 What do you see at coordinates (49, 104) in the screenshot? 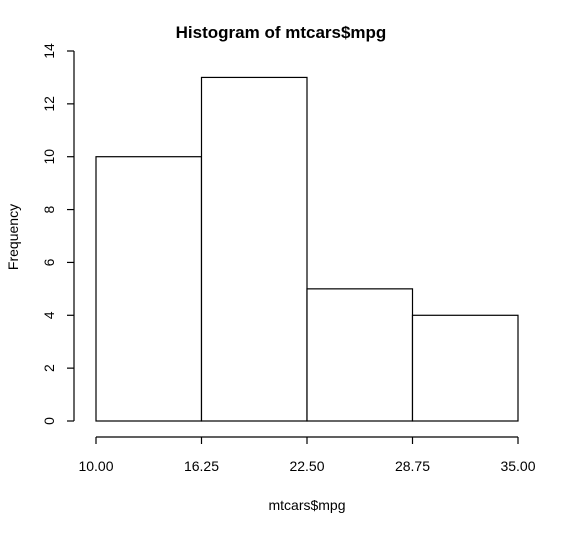
I see `y-tick-label: 12` at bounding box center [49, 104].